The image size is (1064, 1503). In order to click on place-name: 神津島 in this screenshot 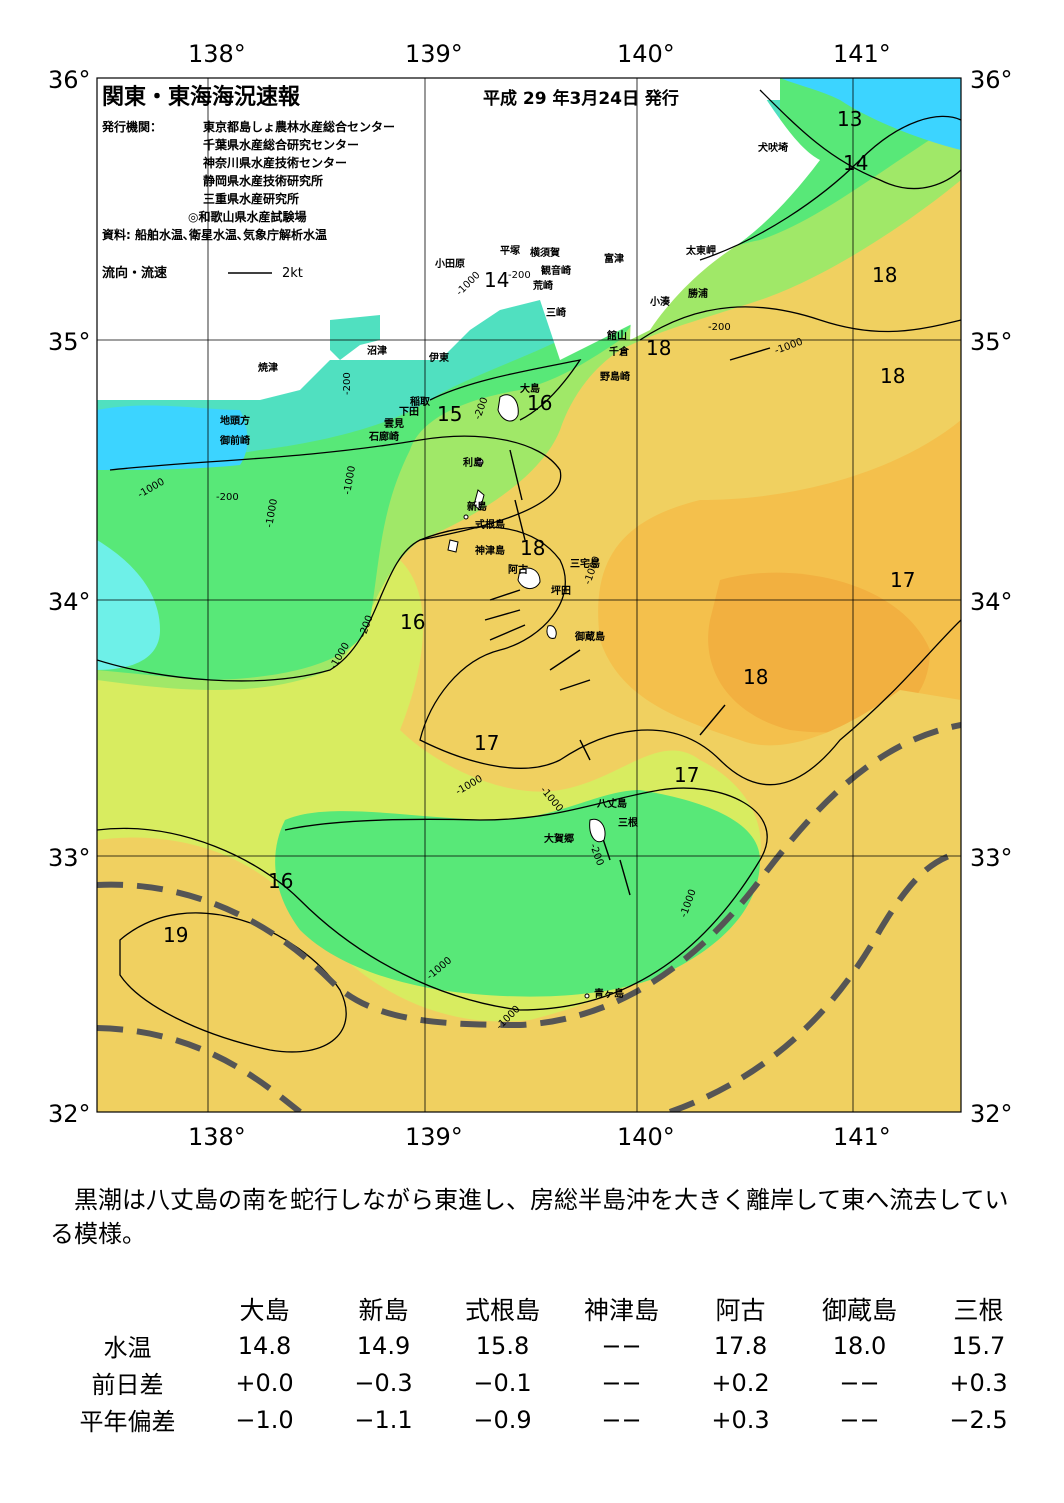, I will do `click(490, 550)`.